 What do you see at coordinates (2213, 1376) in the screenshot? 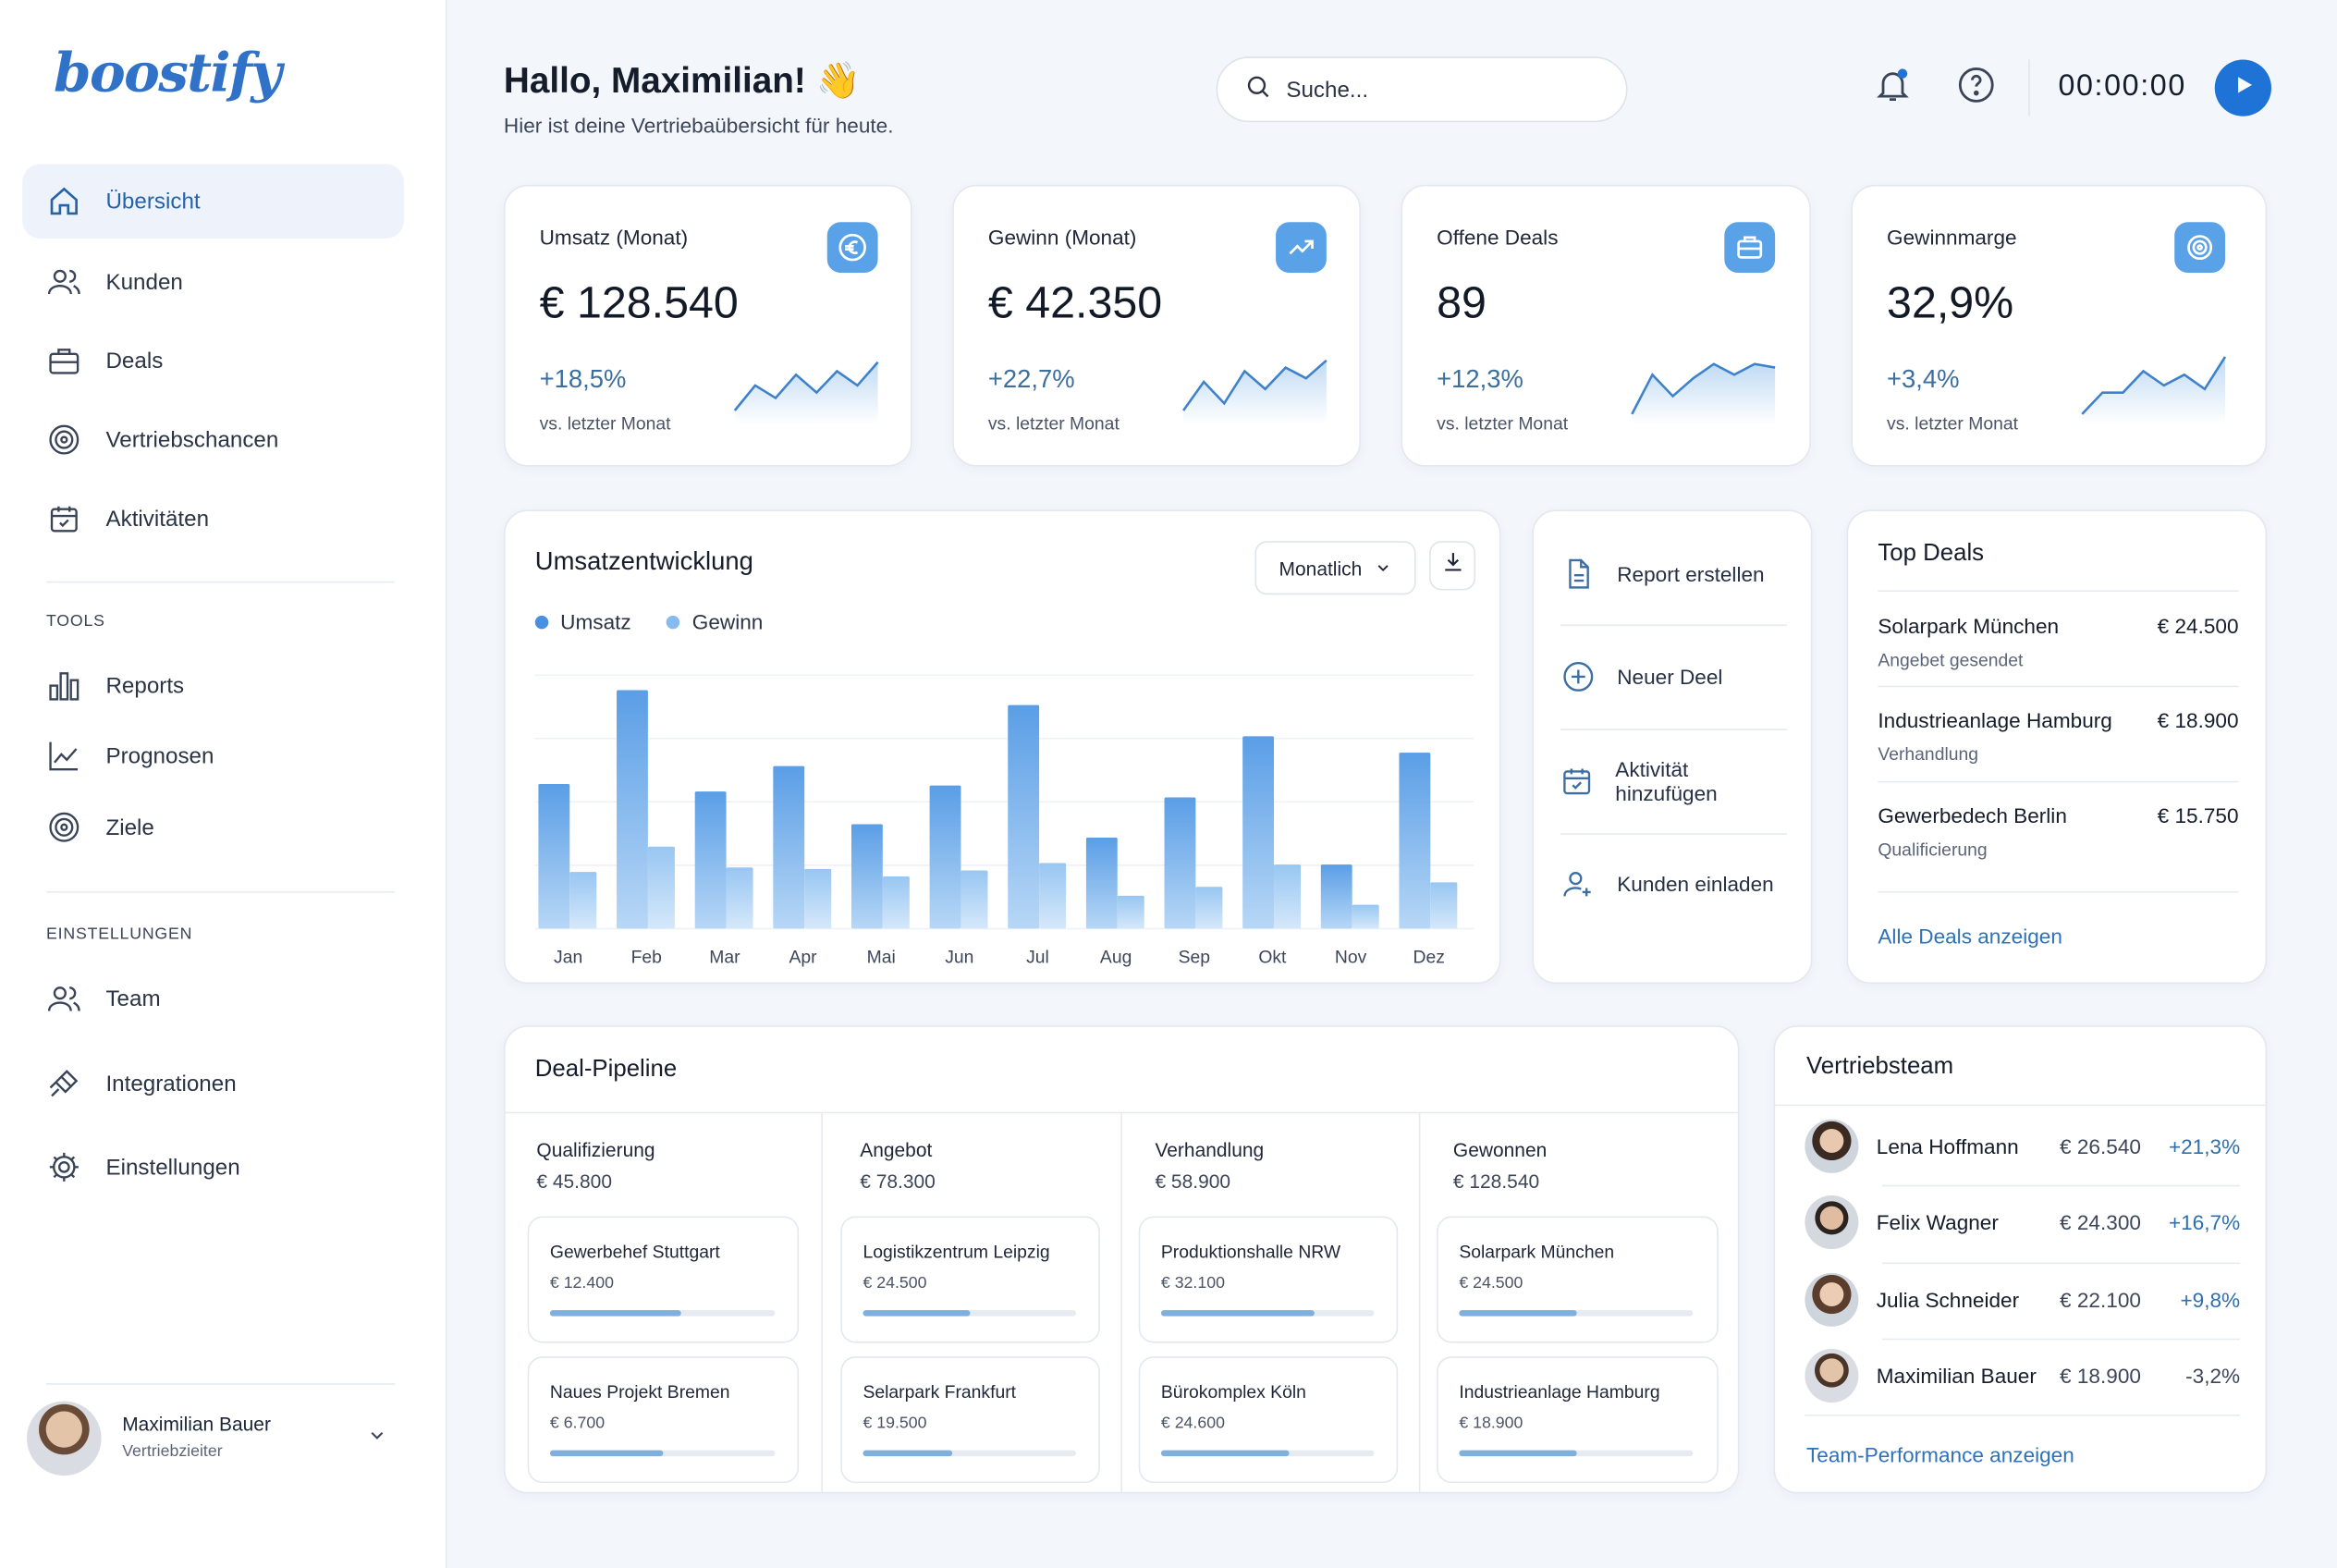
I see `member-change: -3,2%` at bounding box center [2213, 1376].